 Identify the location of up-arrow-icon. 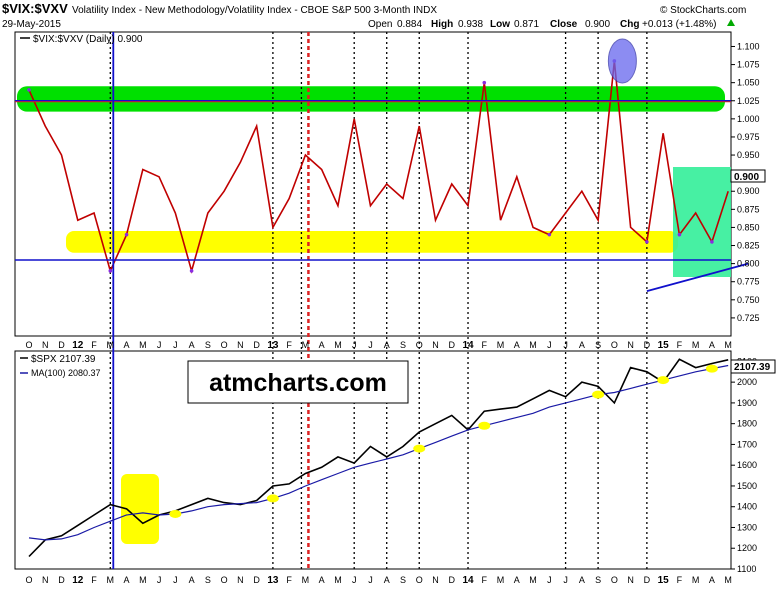
(731, 22).